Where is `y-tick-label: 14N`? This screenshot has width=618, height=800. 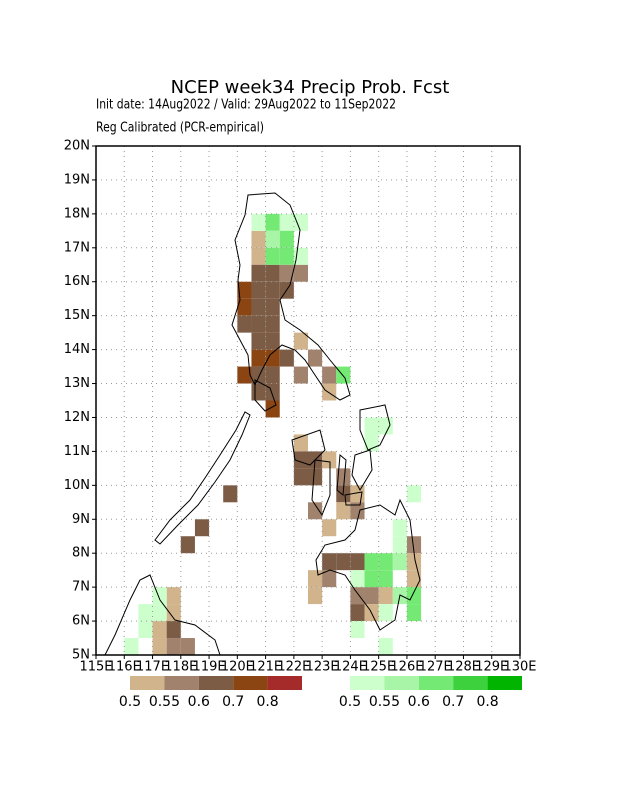
y-tick-label: 14N is located at coordinates (77, 349).